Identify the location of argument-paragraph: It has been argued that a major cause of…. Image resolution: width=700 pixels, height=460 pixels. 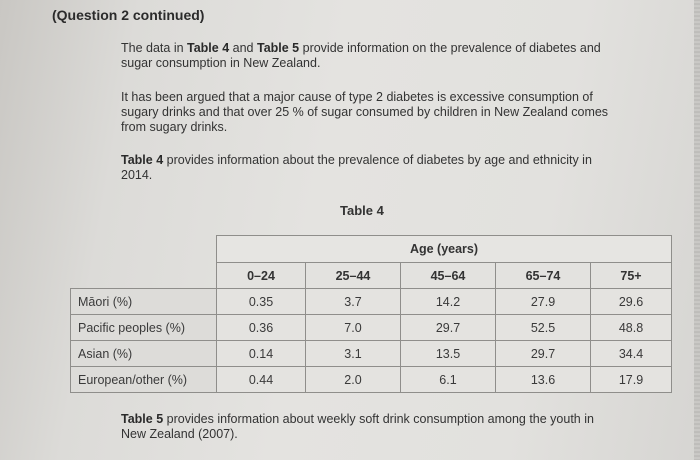
(365, 112).